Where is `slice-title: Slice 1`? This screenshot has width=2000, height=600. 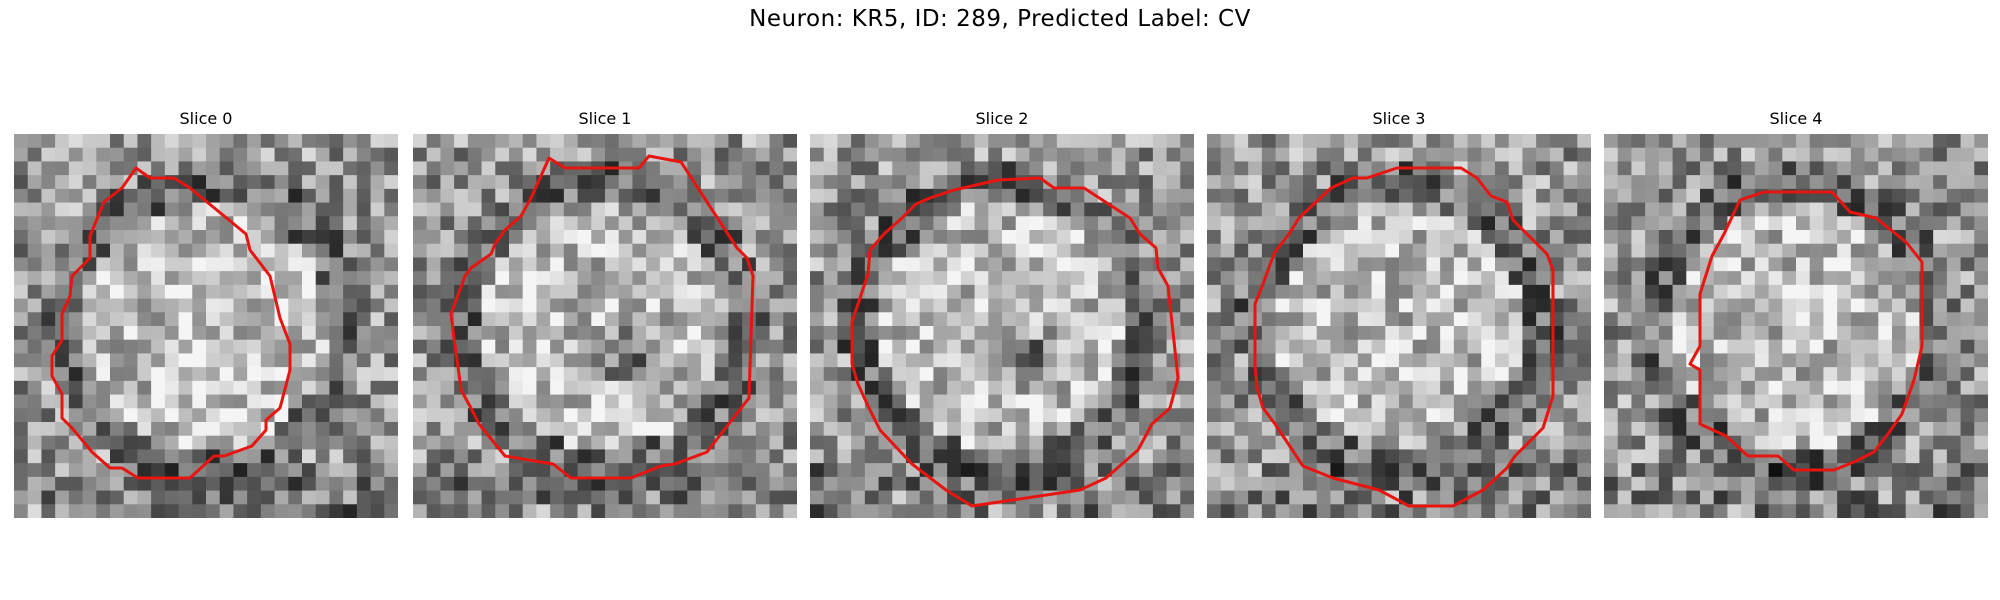 slice-title: Slice 1 is located at coordinates (605, 118).